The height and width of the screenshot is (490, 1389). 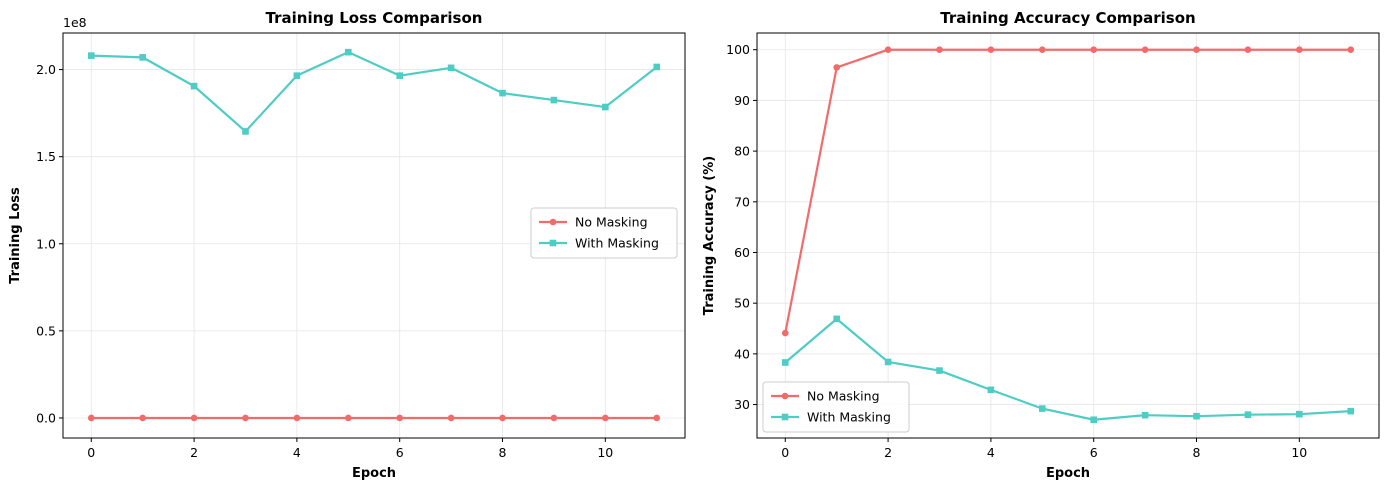 I want to click on y-tick-label: 80, so click(x=742, y=151).